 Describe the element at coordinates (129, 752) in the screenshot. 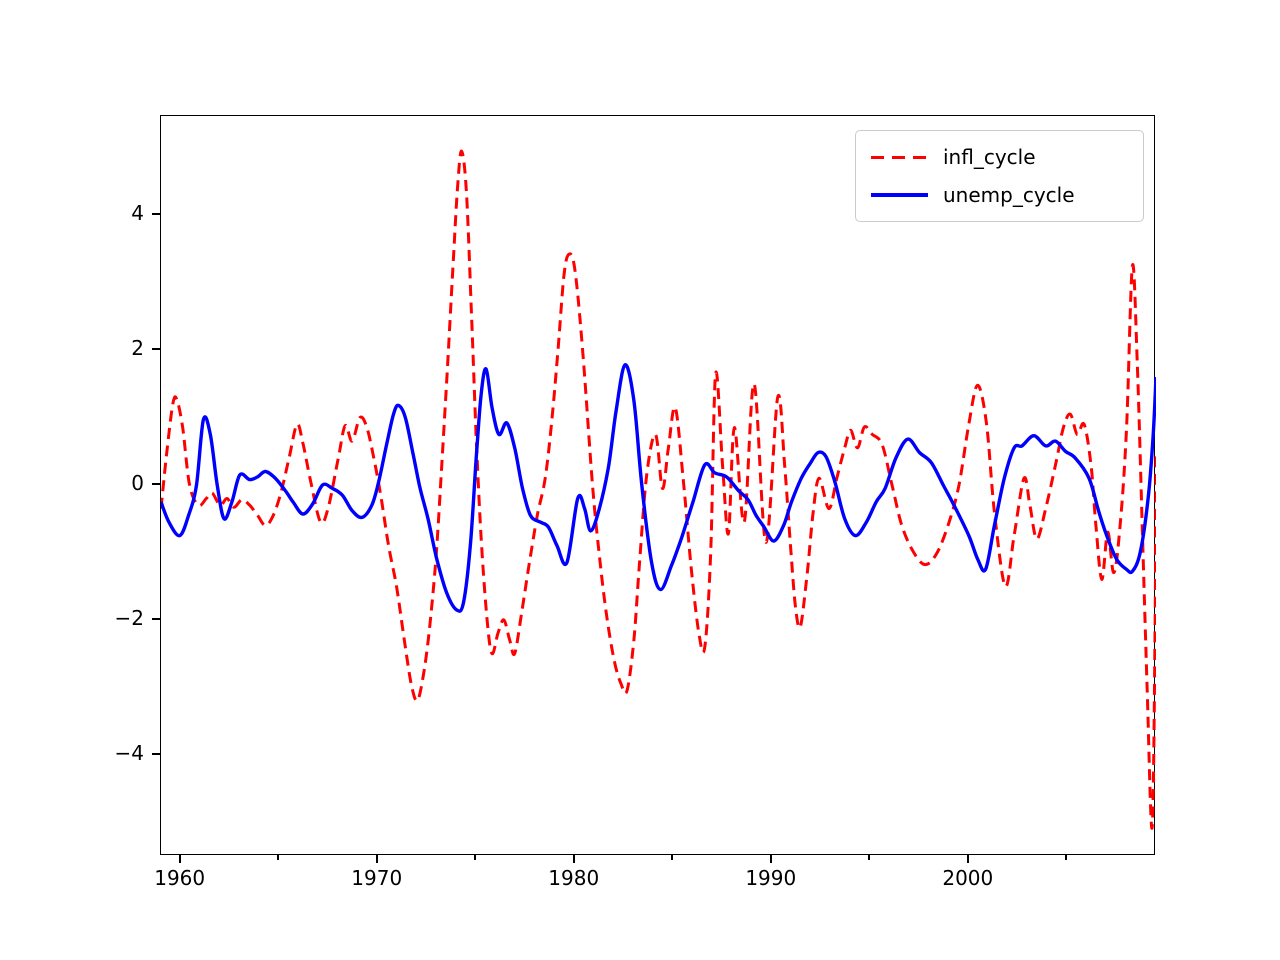

I see `y-tick-label: −4` at that location.